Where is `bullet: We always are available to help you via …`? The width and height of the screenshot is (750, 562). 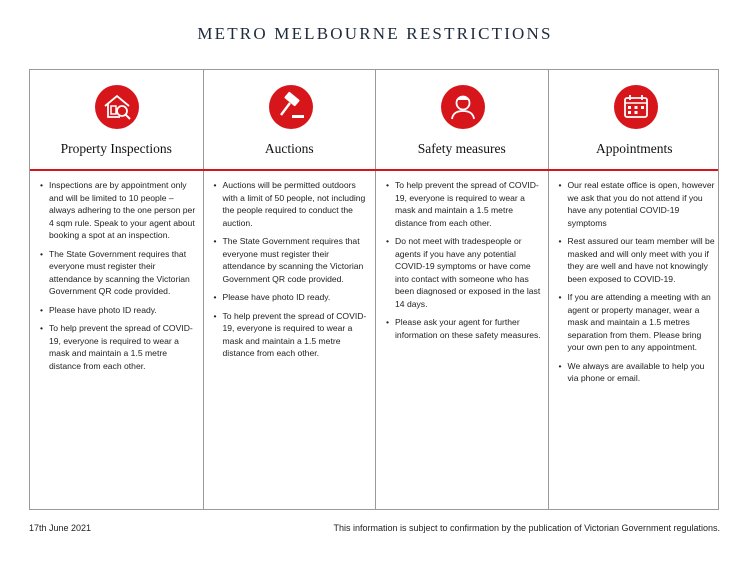
bullet: We always are available to help you via … is located at coordinates (638, 372).